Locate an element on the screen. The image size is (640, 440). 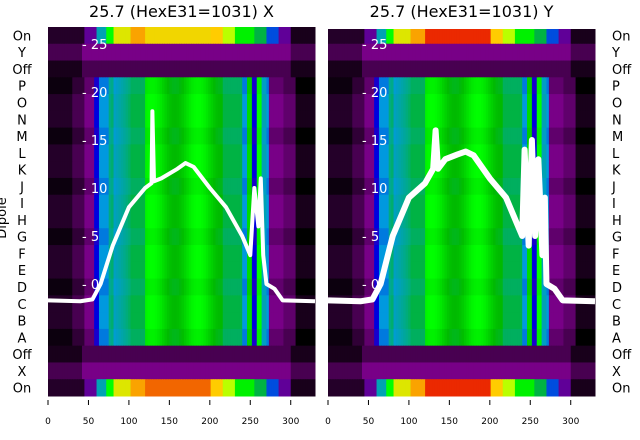
row-label: Off is located at coordinates (22, 355).